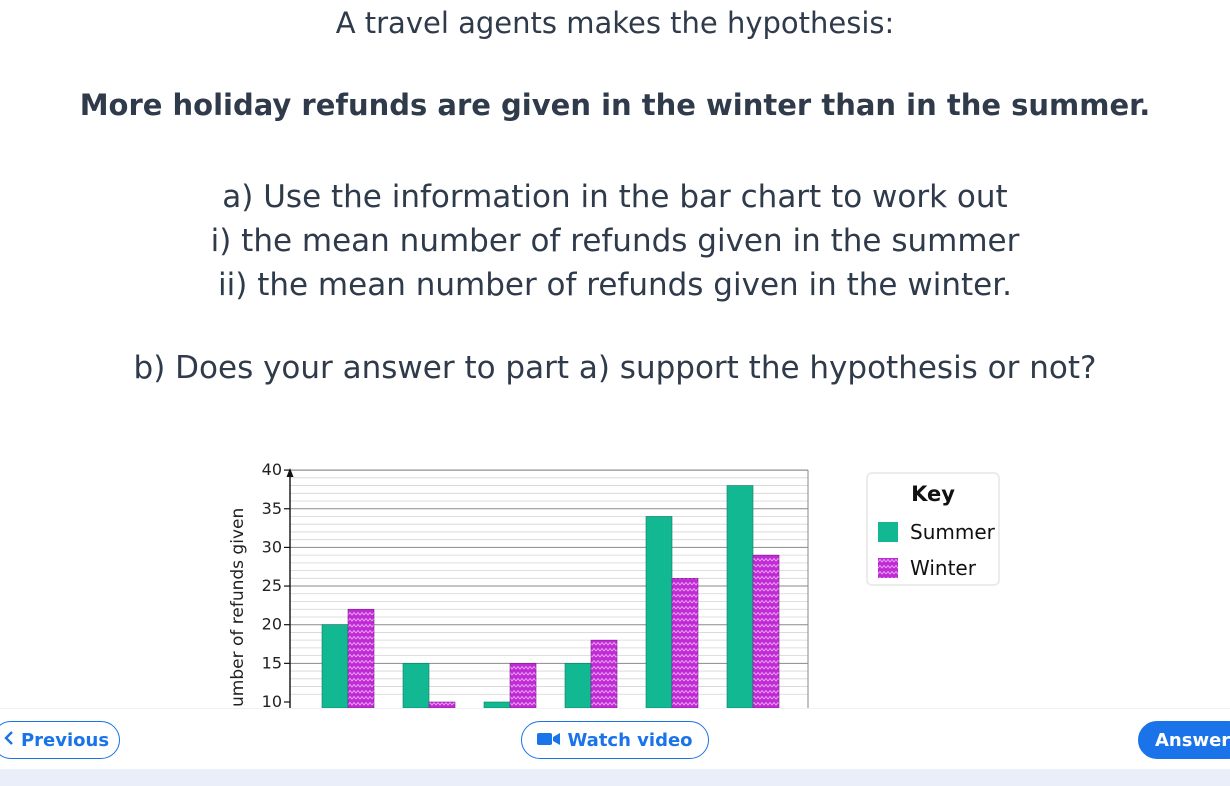 Image resolution: width=1230 pixels, height=786 pixels. I want to click on watch-video-label: Watch video, so click(630, 740).